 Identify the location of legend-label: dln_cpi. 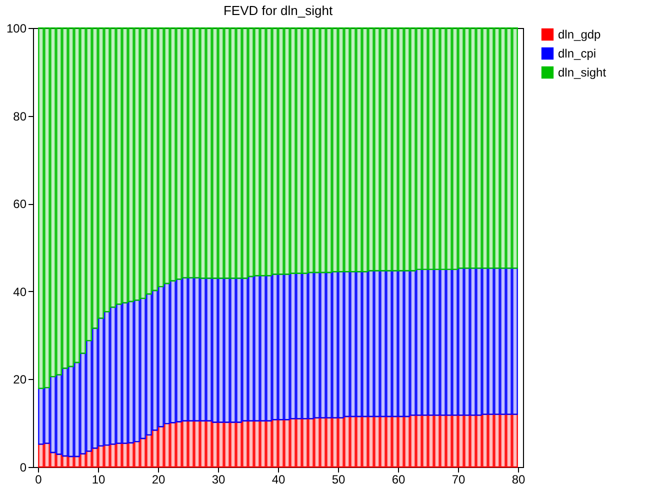
(577, 53).